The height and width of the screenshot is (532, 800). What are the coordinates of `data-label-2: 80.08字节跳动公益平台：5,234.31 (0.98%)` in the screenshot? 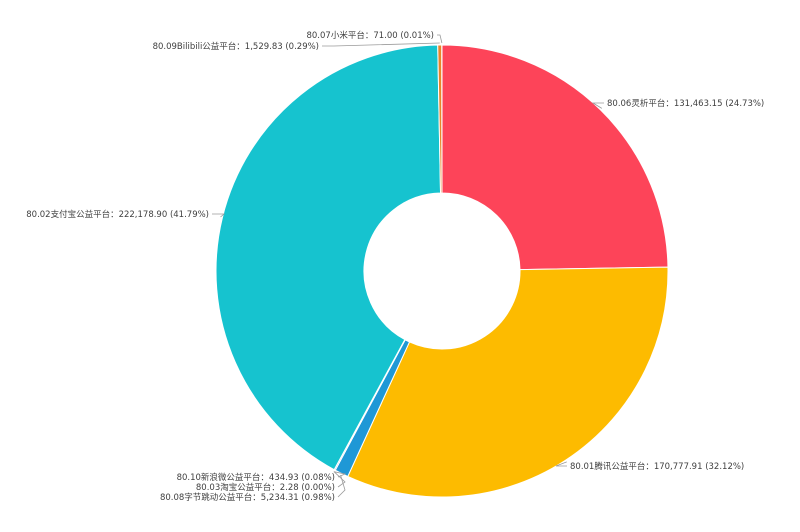 It's located at (247, 497).